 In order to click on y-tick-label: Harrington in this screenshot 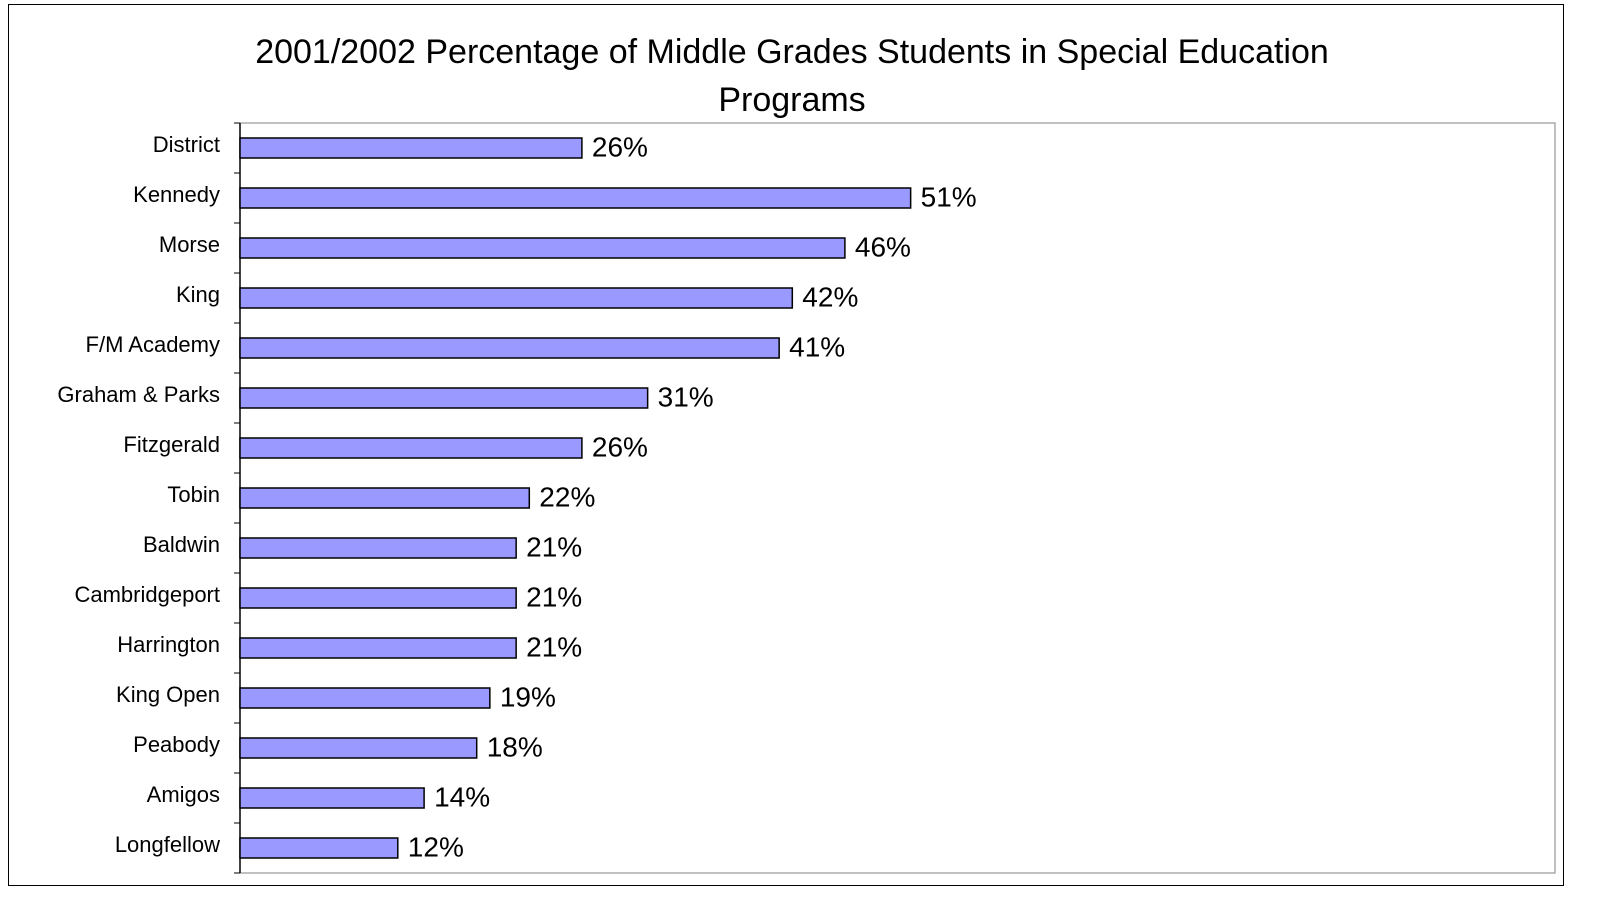, I will do `click(168, 644)`.